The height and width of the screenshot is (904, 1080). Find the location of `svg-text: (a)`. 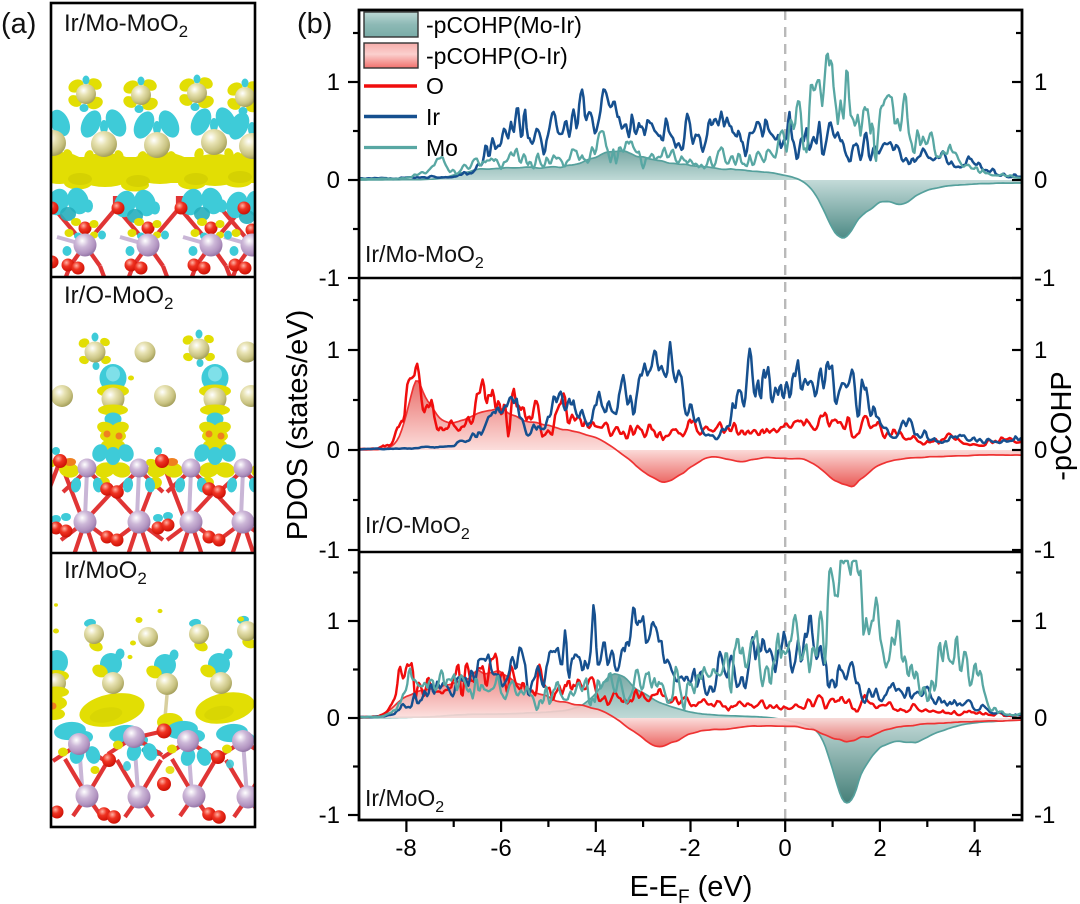

svg-text: (a) is located at coordinates (18, 24).